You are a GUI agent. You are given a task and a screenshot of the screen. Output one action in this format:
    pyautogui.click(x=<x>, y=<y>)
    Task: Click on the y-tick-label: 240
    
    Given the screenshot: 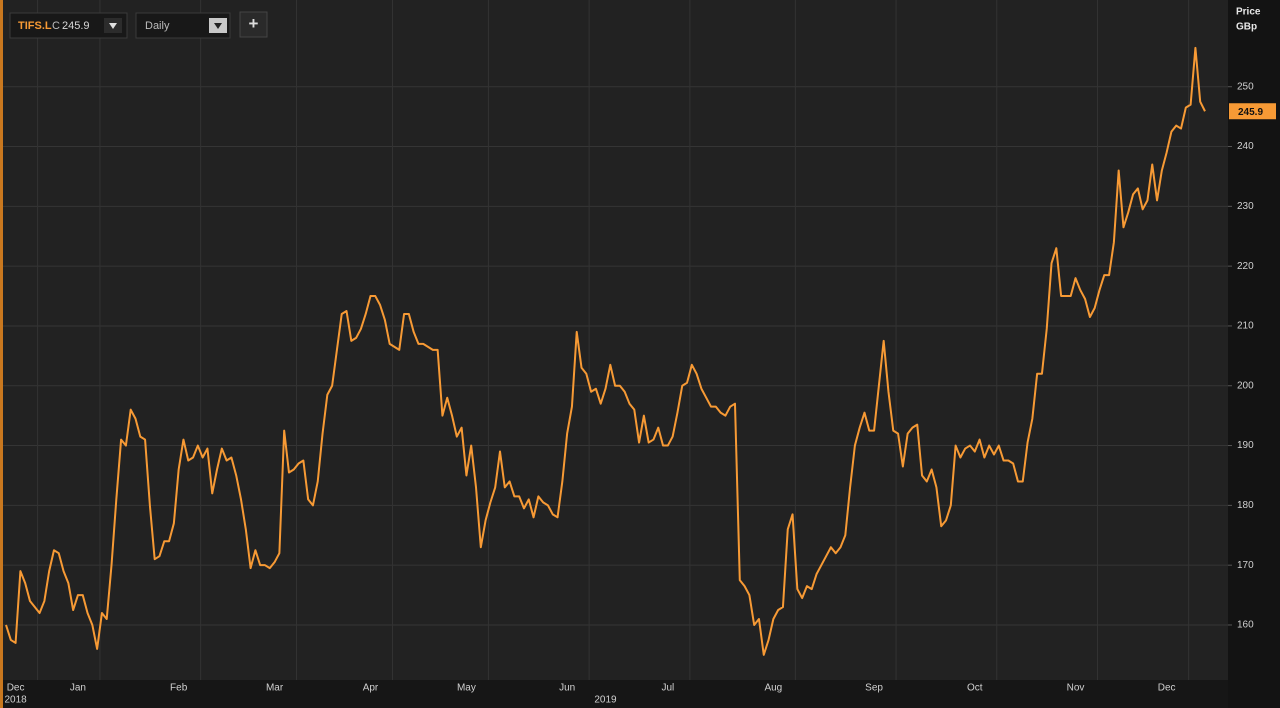 What is the action you would take?
    pyautogui.click(x=1245, y=146)
    